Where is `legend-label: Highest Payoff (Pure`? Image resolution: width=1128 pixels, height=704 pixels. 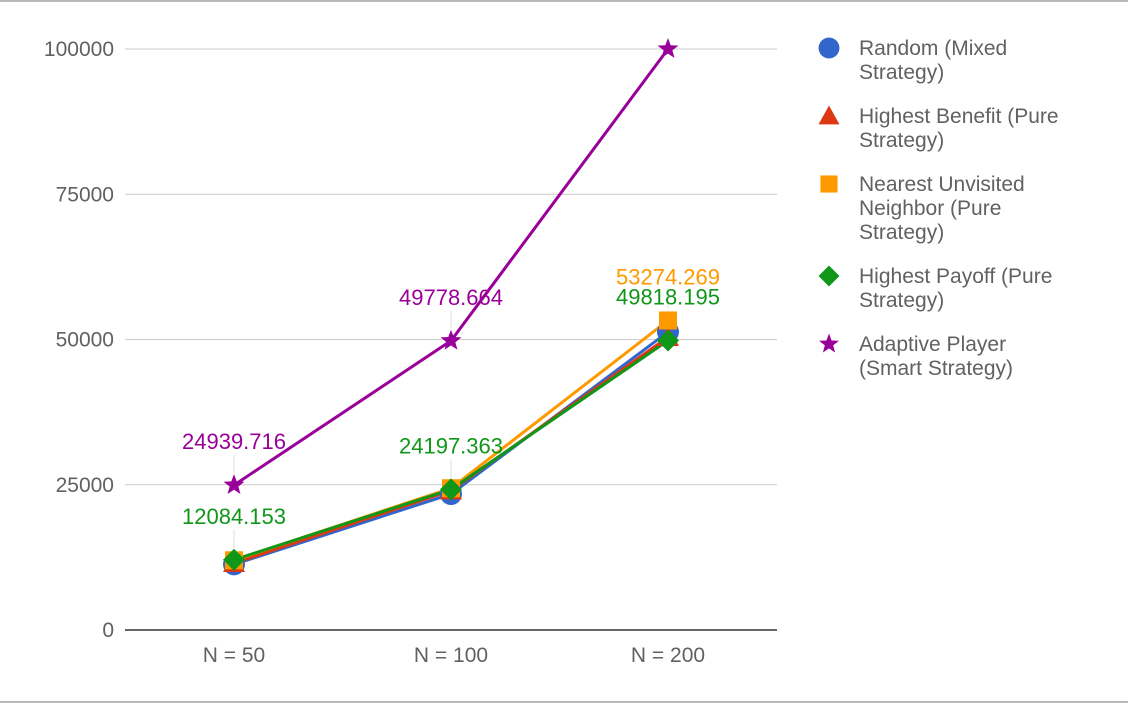 legend-label: Highest Payoff (Pure is located at coordinates (955, 276).